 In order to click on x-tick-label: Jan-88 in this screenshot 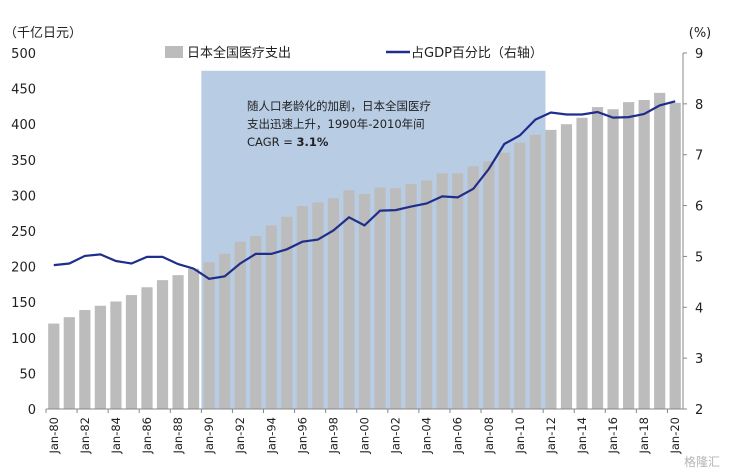, I will do `click(178, 436)`.